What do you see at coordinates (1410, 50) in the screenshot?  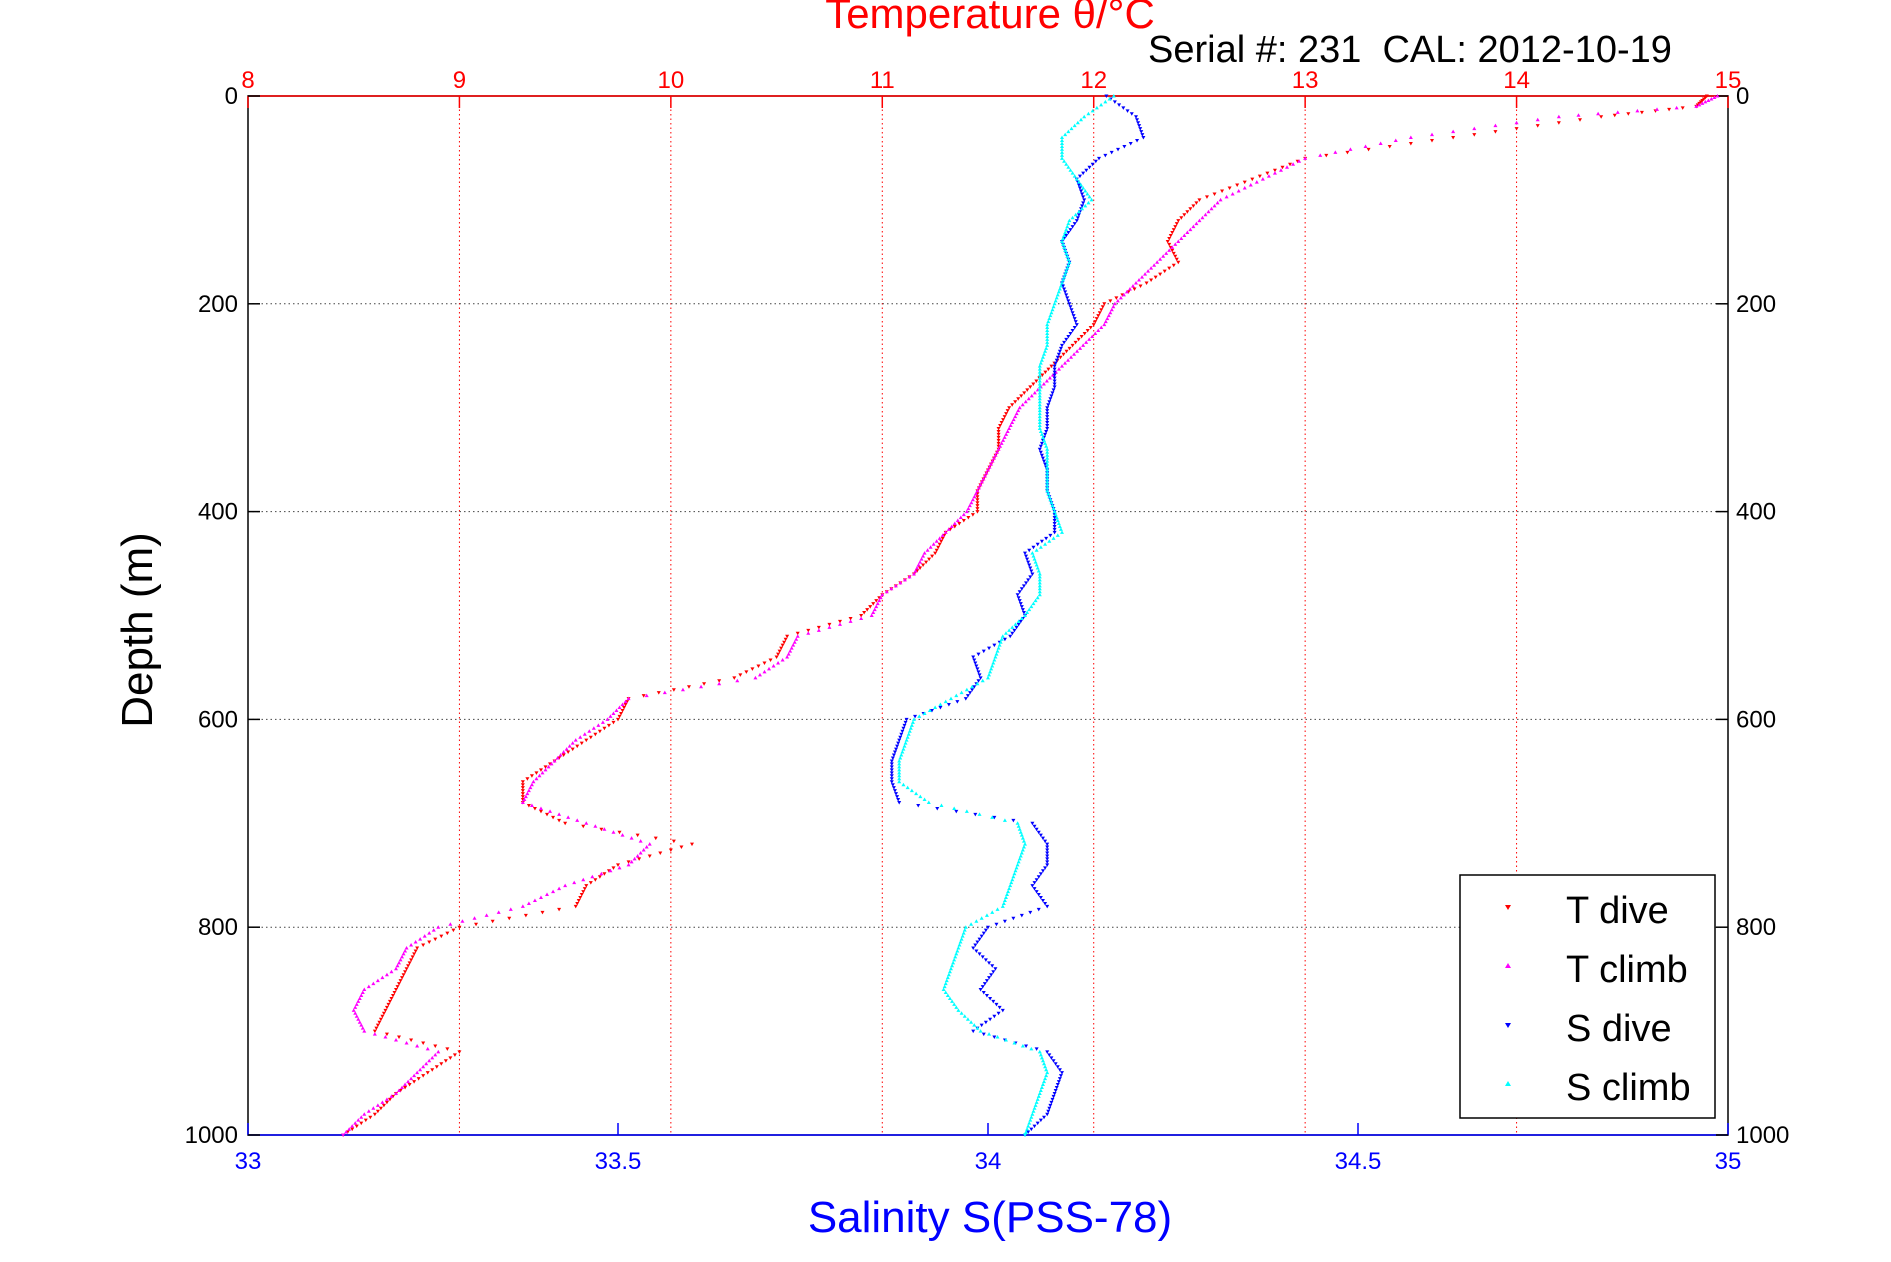 I see `serial-cal-label: Serial #: 231 CAL: 2012-10-19` at bounding box center [1410, 50].